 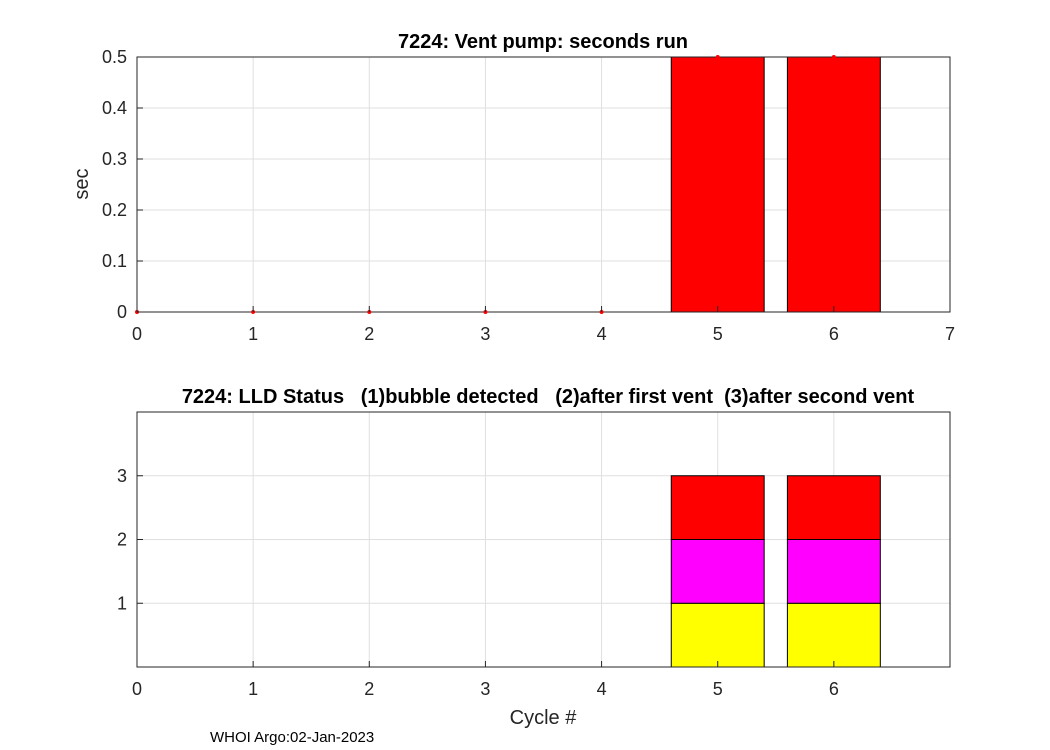 What do you see at coordinates (137, 334) in the screenshot?
I see `vent-pump-x-tick-label: 0` at bounding box center [137, 334].